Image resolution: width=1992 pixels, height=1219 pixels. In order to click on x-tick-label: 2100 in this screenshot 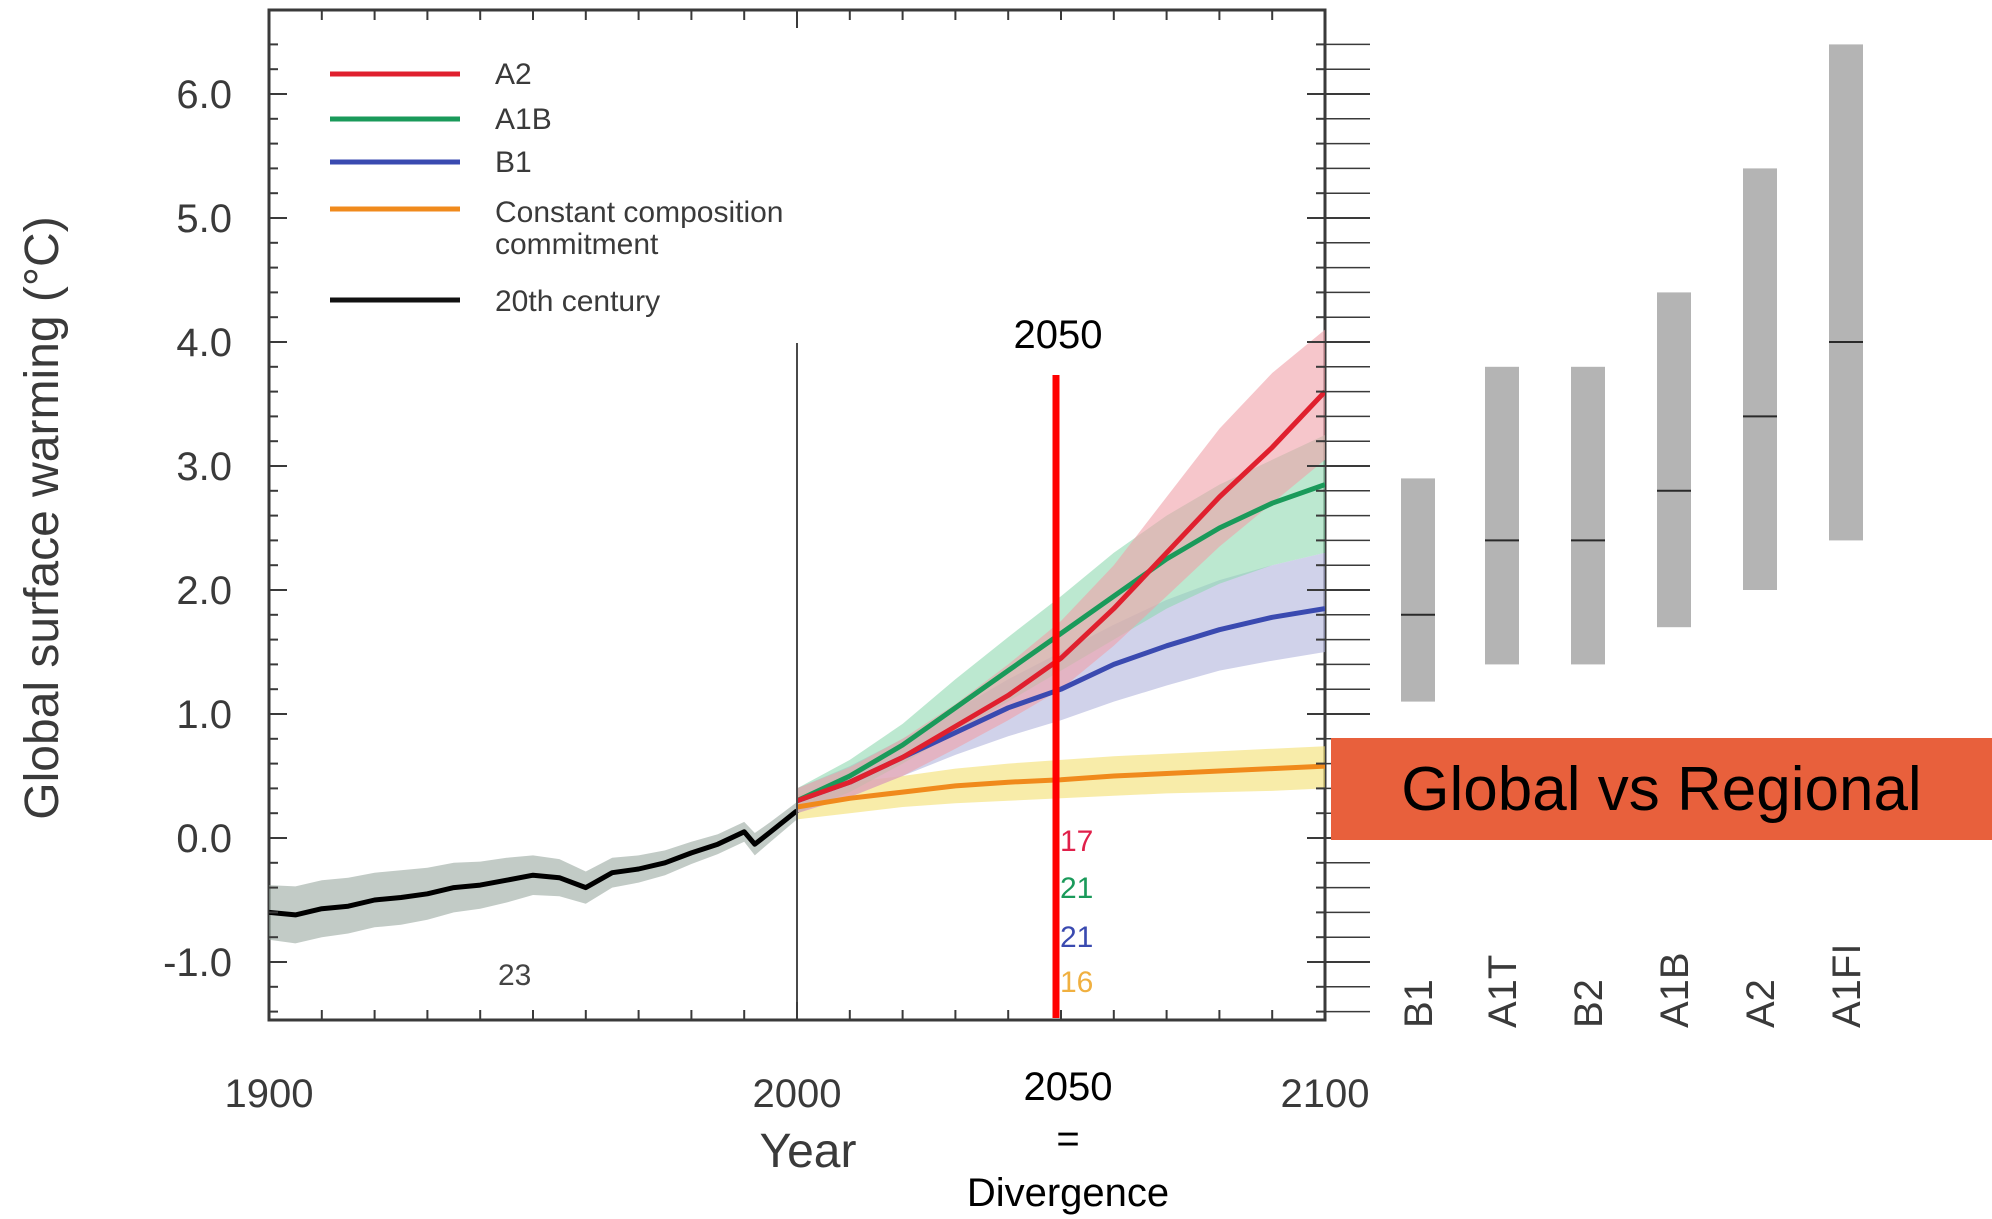, I will do `click(1325, 1094)`.